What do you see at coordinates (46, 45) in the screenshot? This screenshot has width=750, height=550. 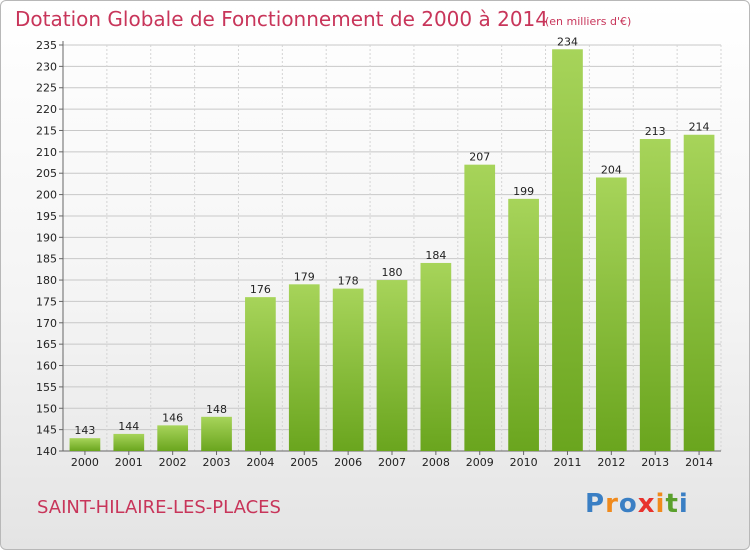 I see `y-tick-label: 235` at bounding box center [46, 45].